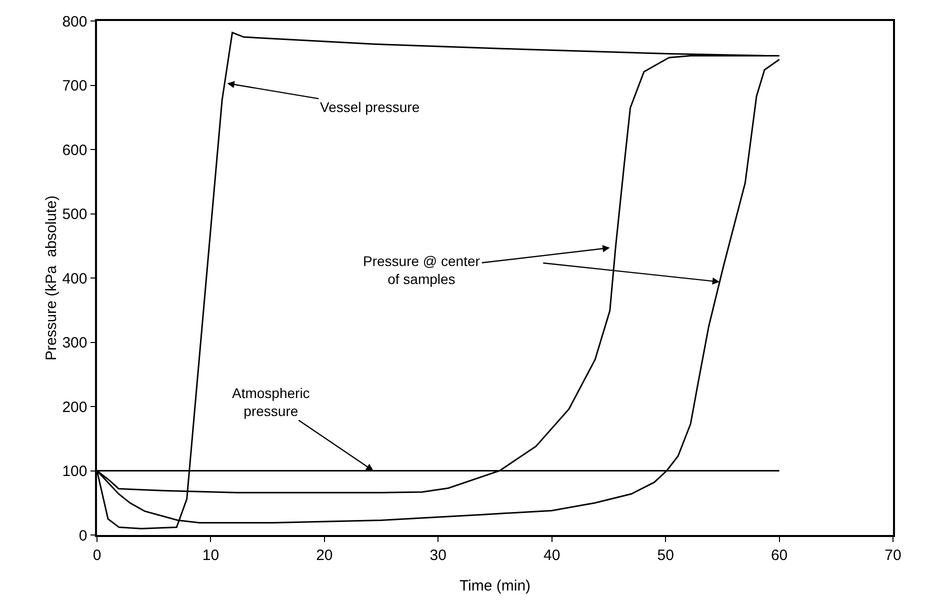  What do you see at coordinates (271, 402) in the screenshot?
I see `annotation: Atmospheric pressure` at bounding box center [271, 402].